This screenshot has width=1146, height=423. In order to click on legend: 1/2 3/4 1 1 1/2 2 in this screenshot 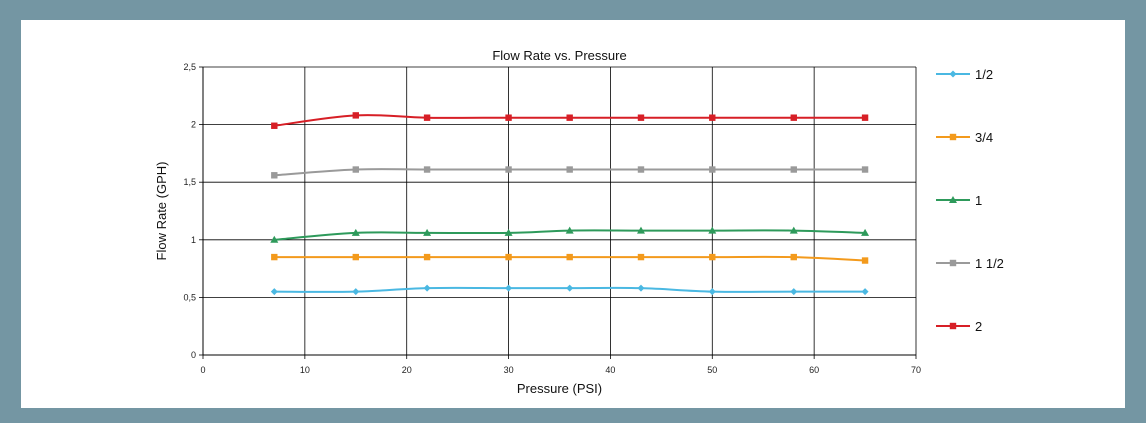, I will do `click(970, 200)`.